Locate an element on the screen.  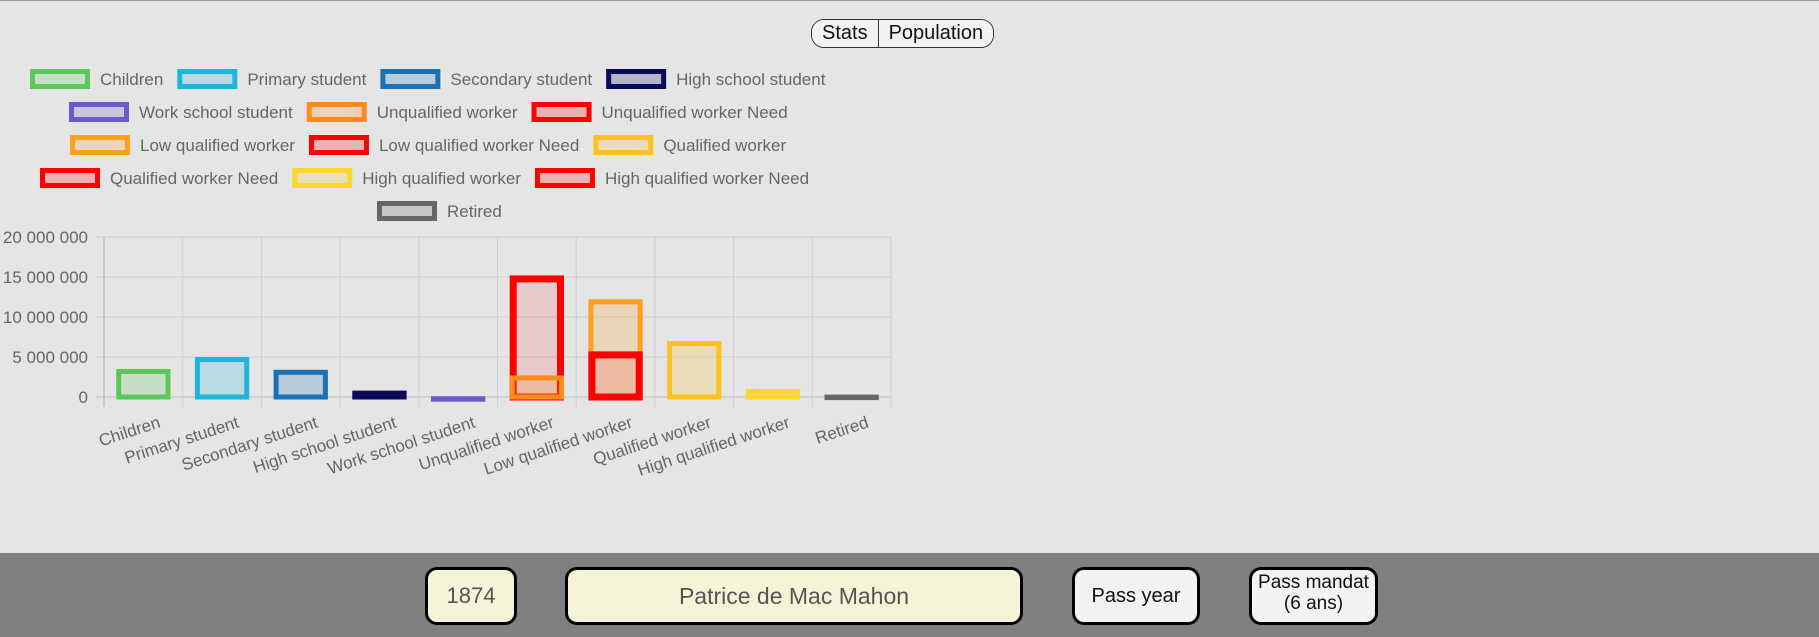
legend-item-high-qualified-worker: High qualified worker is located at coordinates (407, 178).